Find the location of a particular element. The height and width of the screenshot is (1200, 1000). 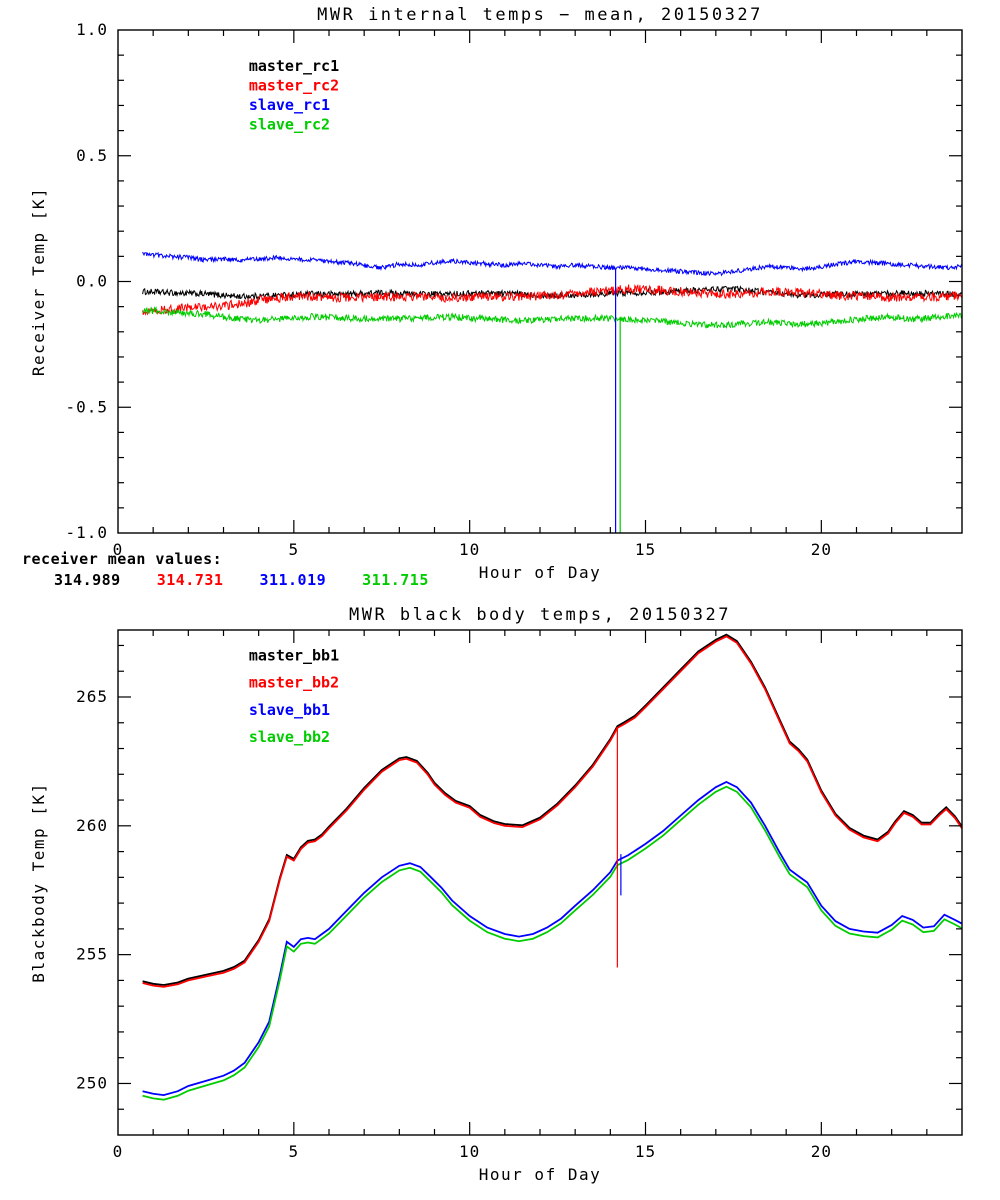

y-tick-label: -0.5 is located at coordinates (86, 406).